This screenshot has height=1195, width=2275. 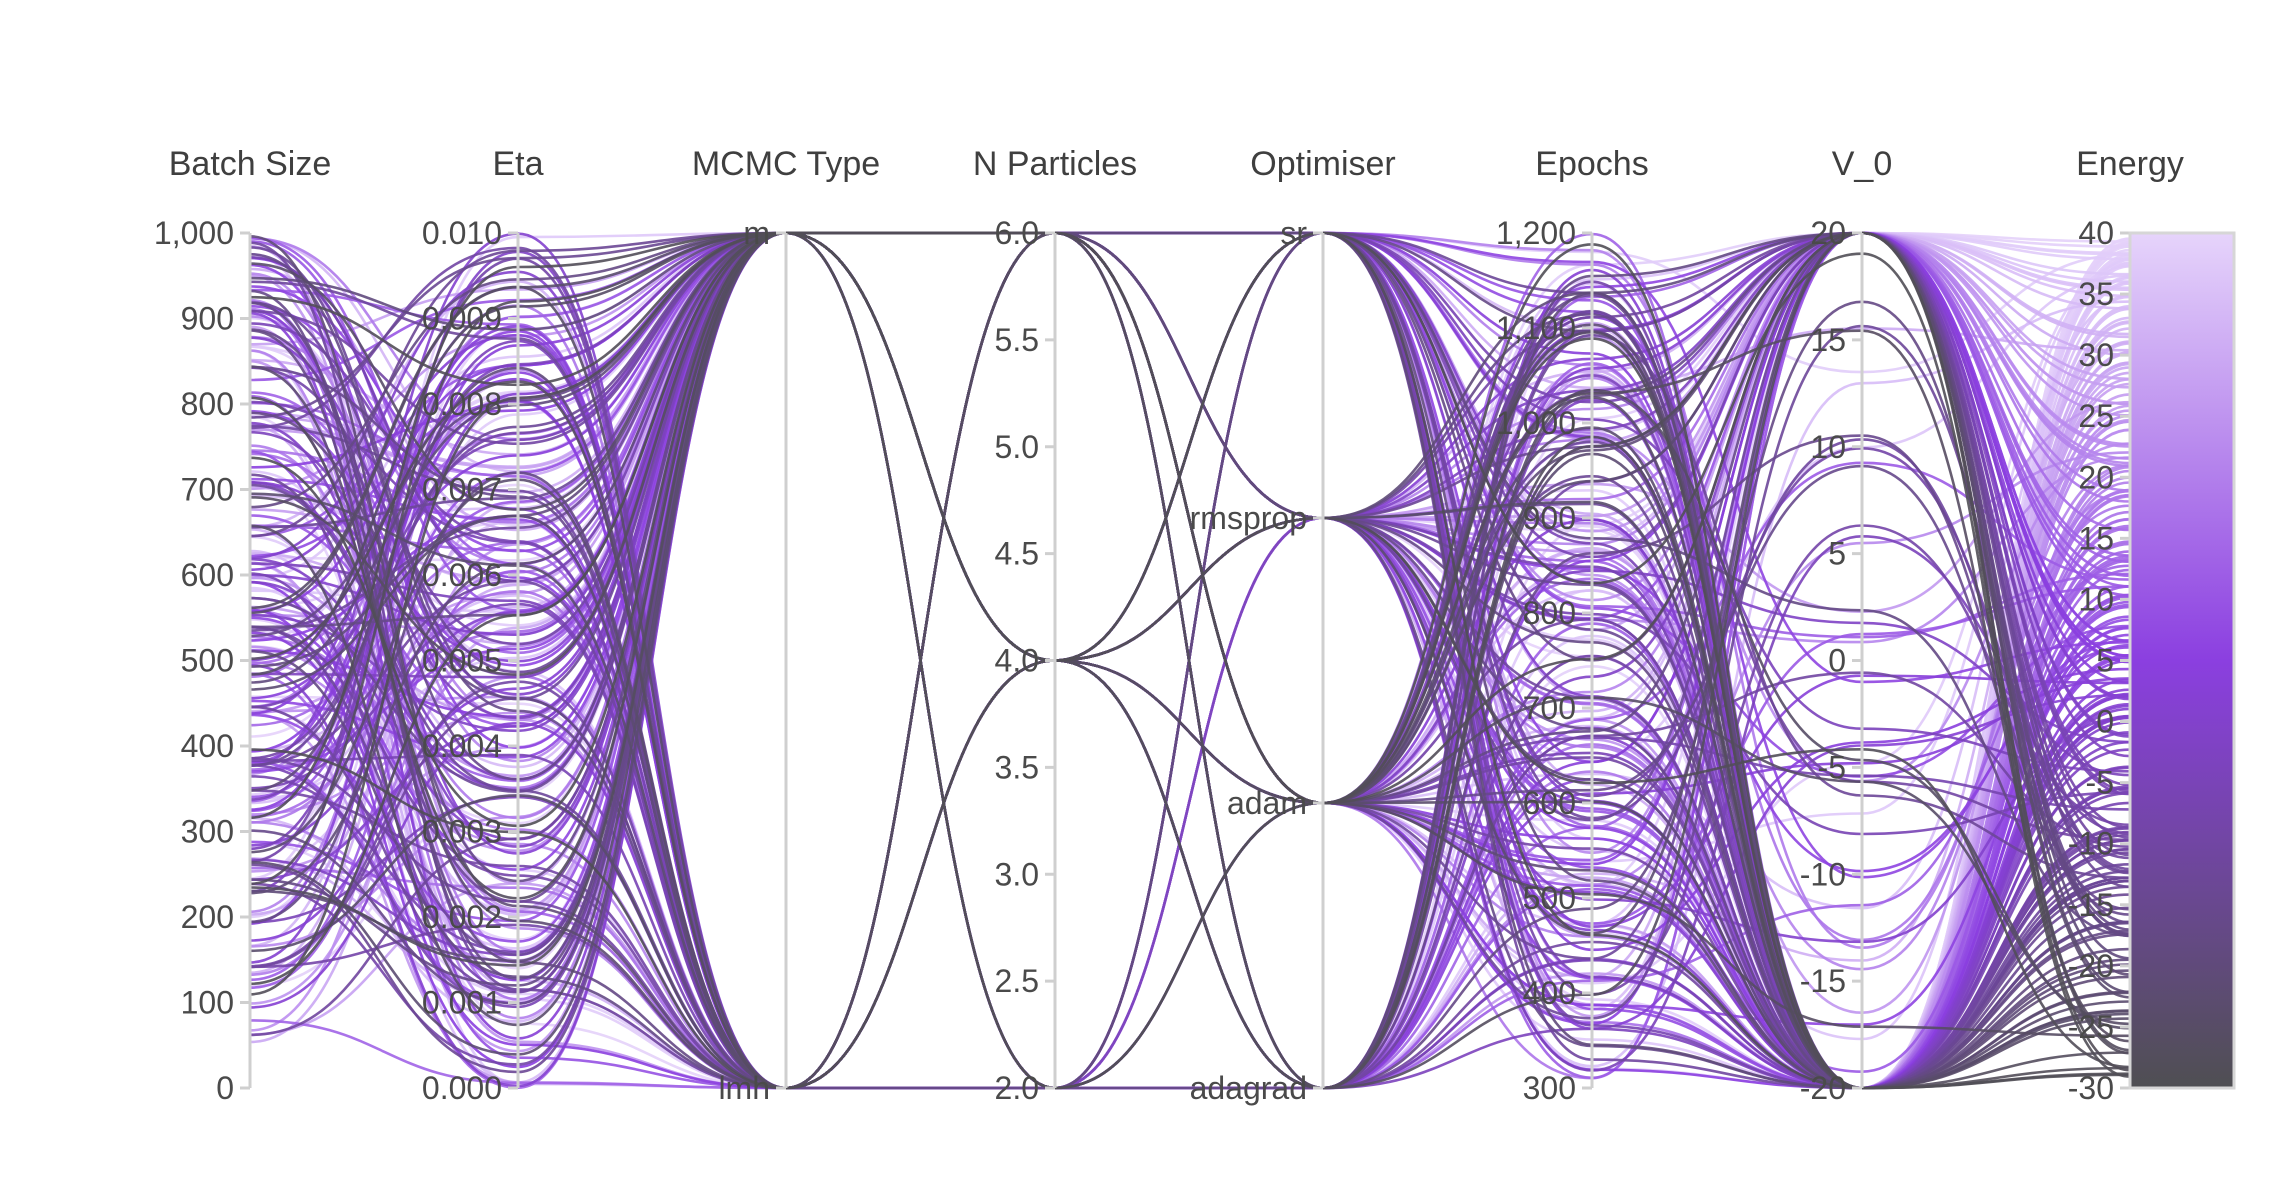 I want to click on tick-label: -25, so click(x=2091, y=1027).